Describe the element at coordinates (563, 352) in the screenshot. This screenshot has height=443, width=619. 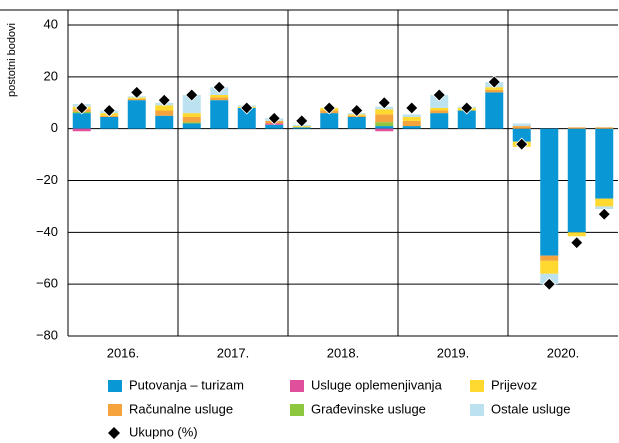
I see `x-group-label: 2020.` at that location.